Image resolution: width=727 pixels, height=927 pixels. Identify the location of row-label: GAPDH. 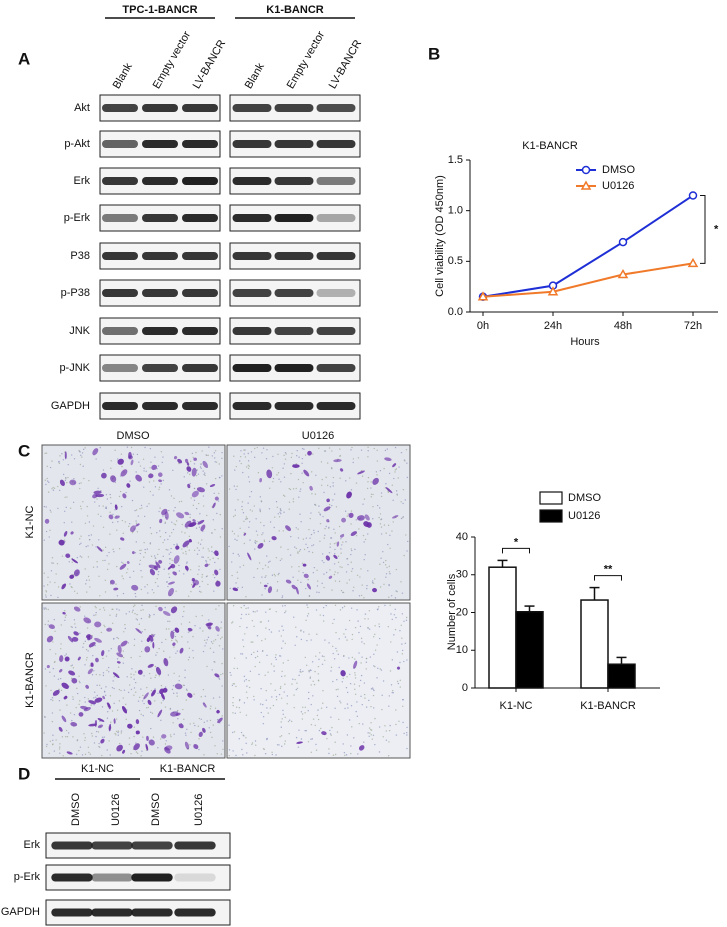
(70, 406).